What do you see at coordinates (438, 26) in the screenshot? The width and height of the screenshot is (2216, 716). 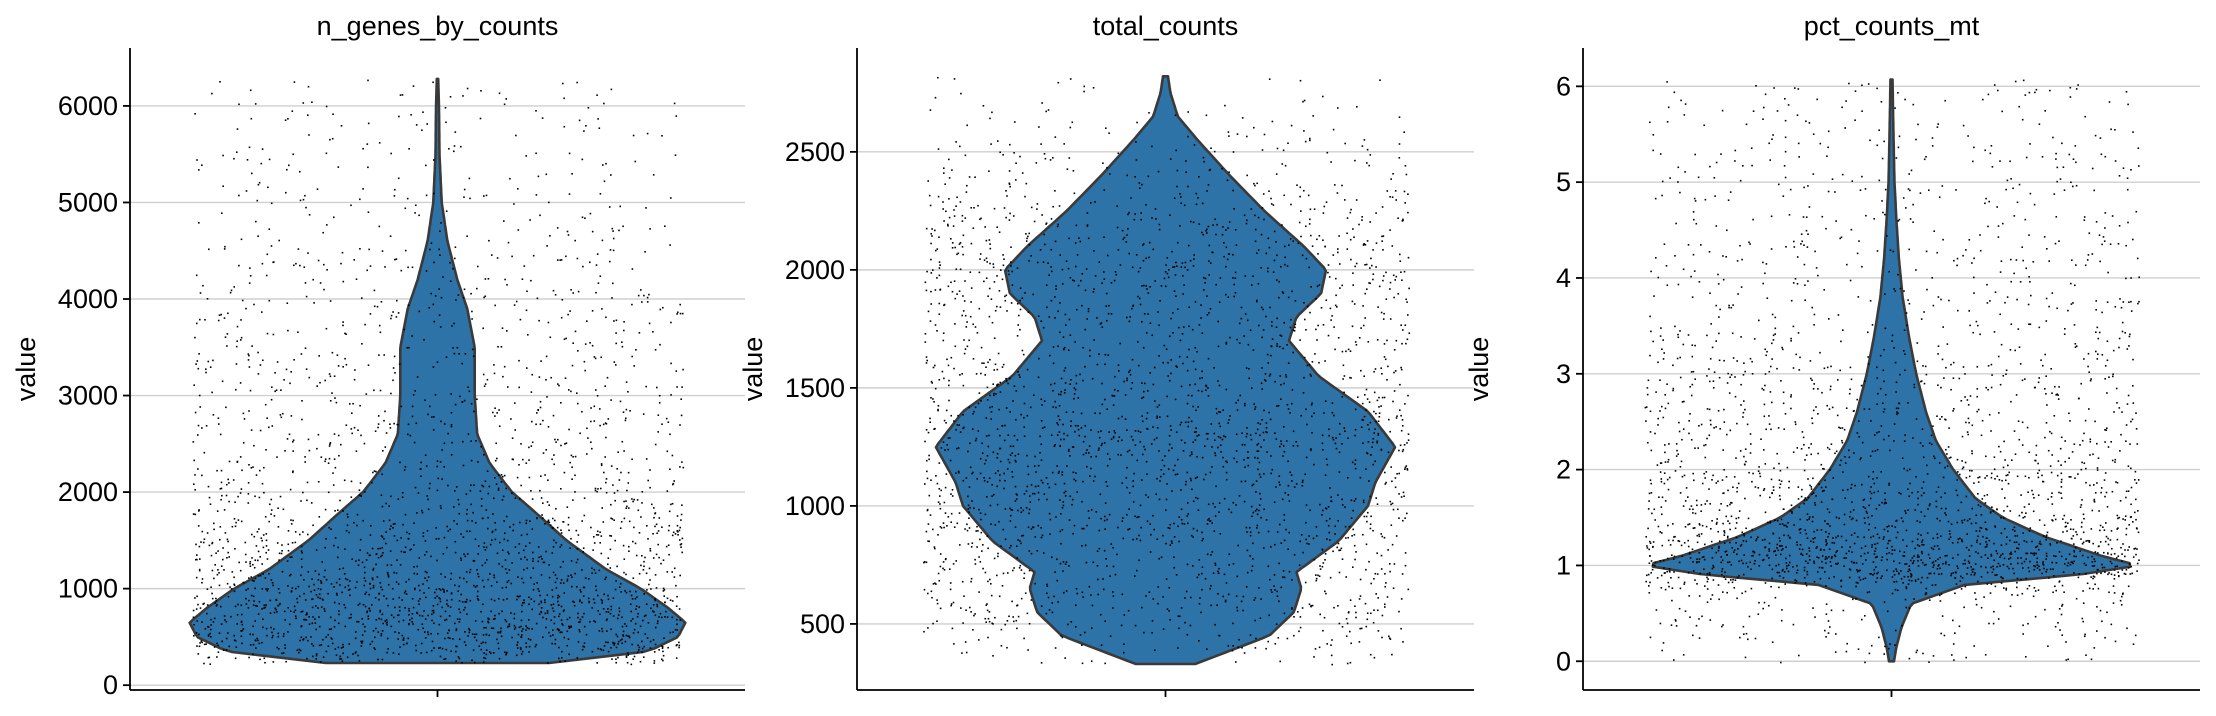 I see `panel-title: n_genes_by_counts` at bounding box center [438, 26].